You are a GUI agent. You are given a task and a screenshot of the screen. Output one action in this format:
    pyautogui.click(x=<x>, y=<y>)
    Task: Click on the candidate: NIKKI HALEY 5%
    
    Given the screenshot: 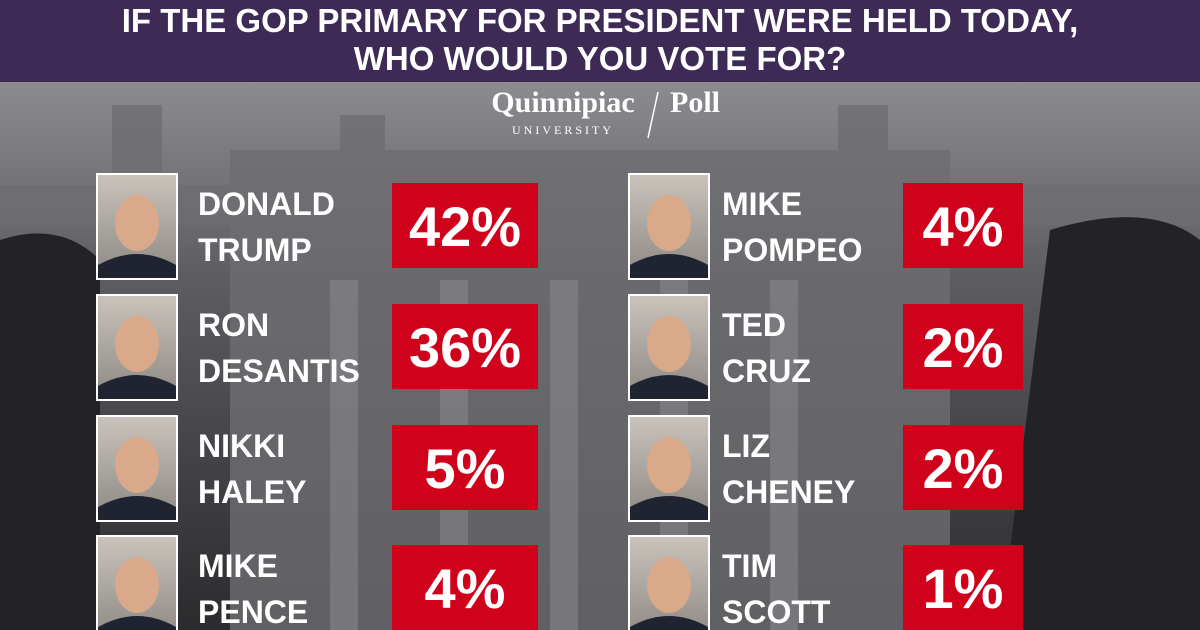 What is the action you would take?
    pyautogui.click(x=317, y=468)
    